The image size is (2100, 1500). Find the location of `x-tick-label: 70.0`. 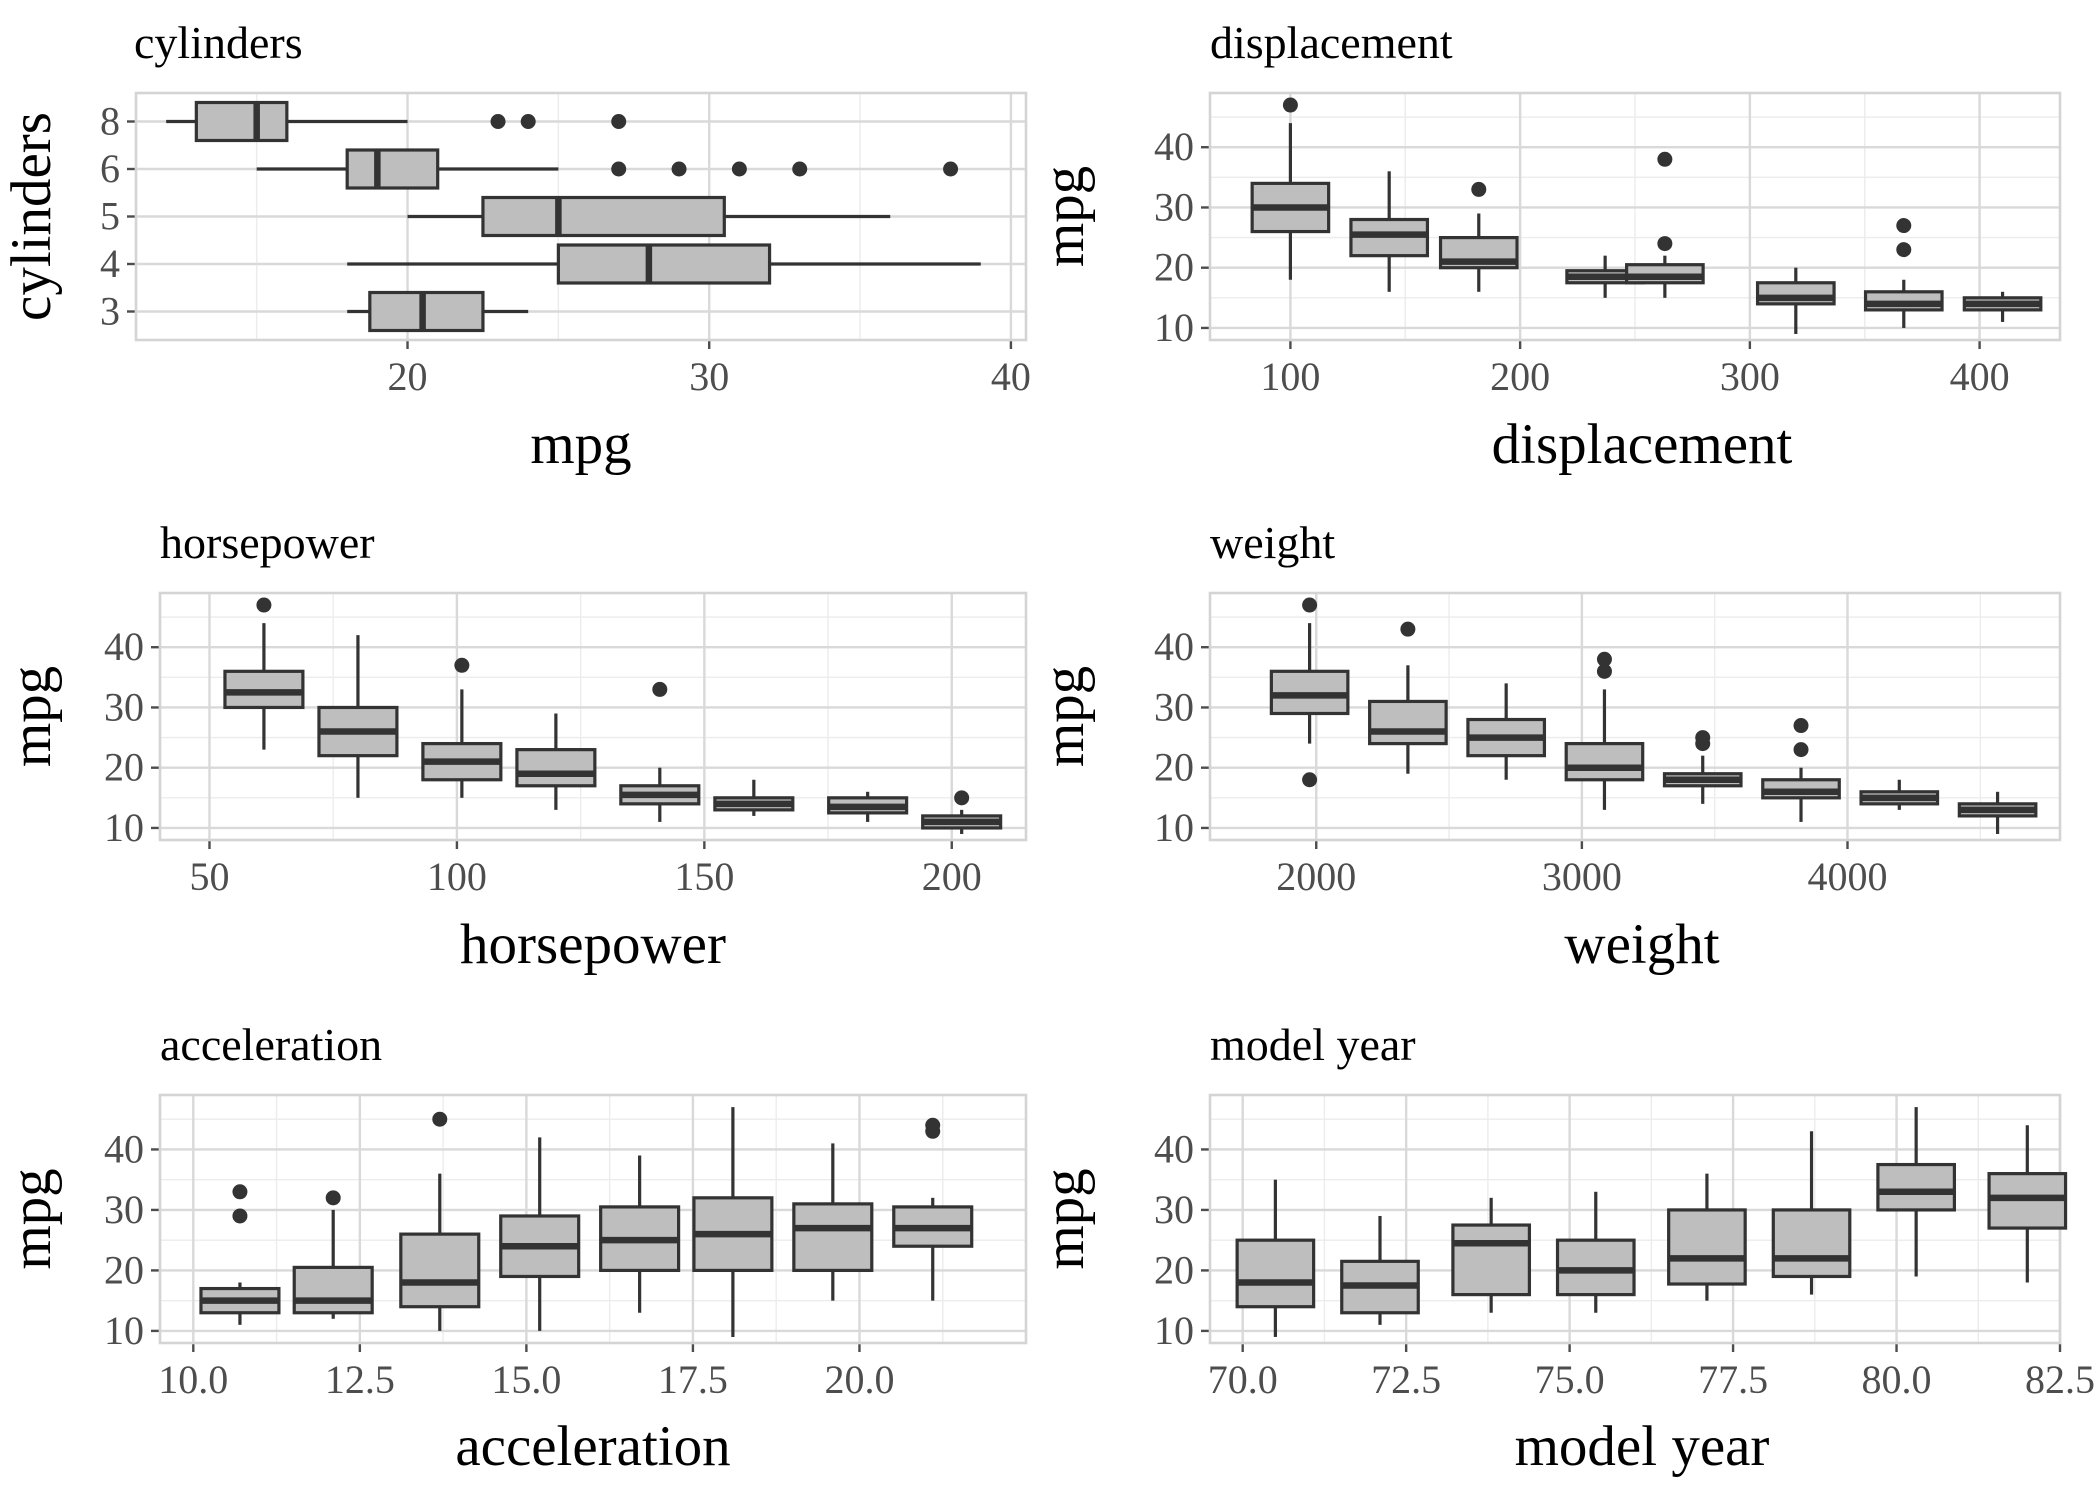

x-tick-label: 70.0 is located at coordinates (1243, 1379).